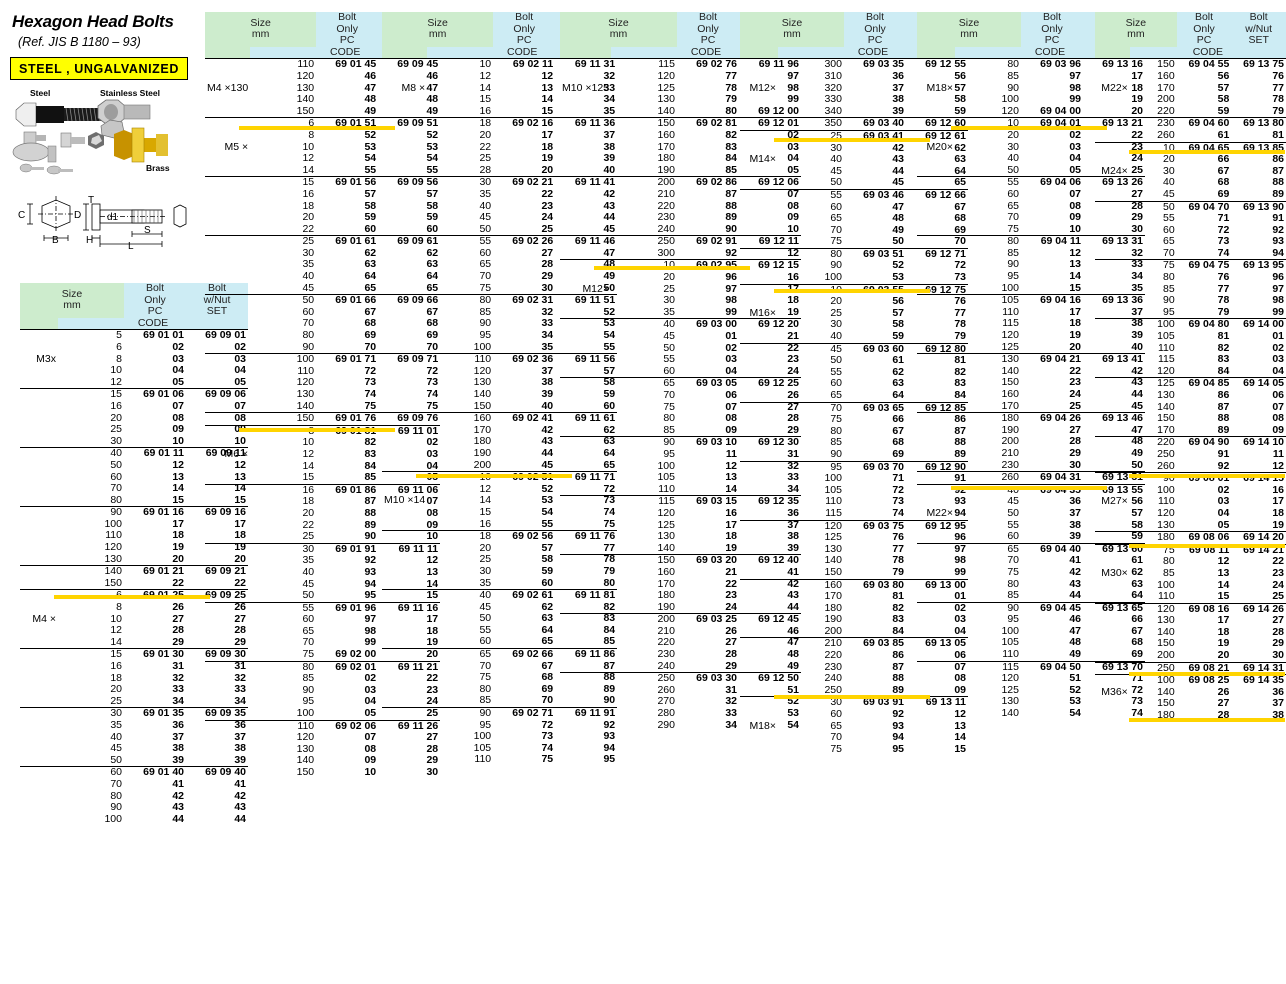 The width and height of the screenshot is (1286, 984). I want to click on code-set: 63, so click(432, 264).